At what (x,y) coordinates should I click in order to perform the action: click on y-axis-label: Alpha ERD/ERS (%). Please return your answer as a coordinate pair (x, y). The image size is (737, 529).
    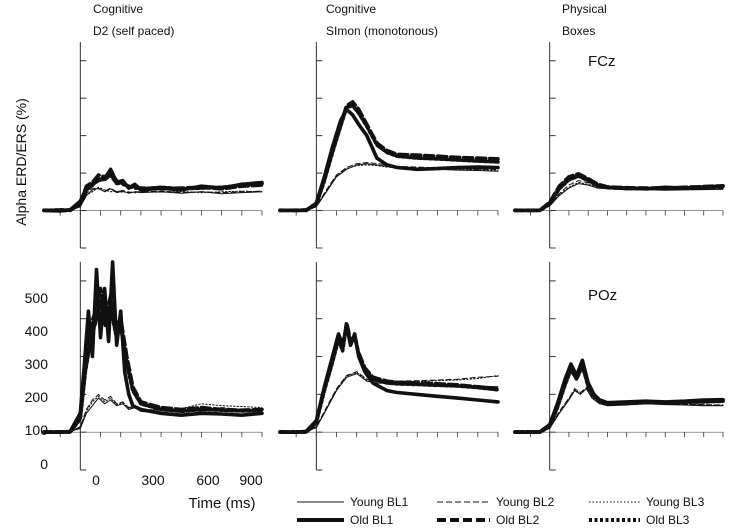
    Looking at the image, I should click on (21, 162).